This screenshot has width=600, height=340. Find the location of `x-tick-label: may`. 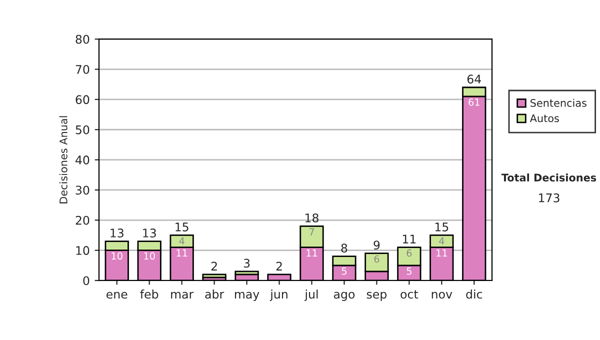

x-tick-label: may is located at coordinates (247, 296).